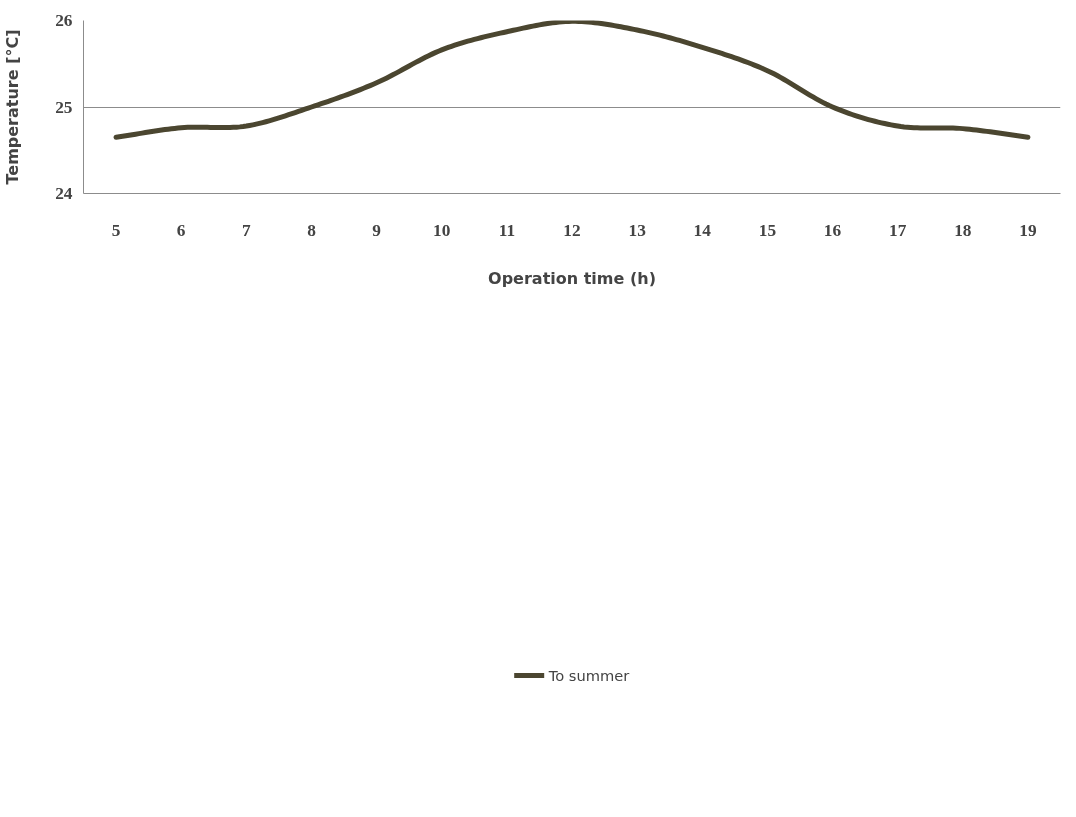 This screenshot has width=1076, height=817. I want to click on x-tick-label: 19, so click(1028, 230).